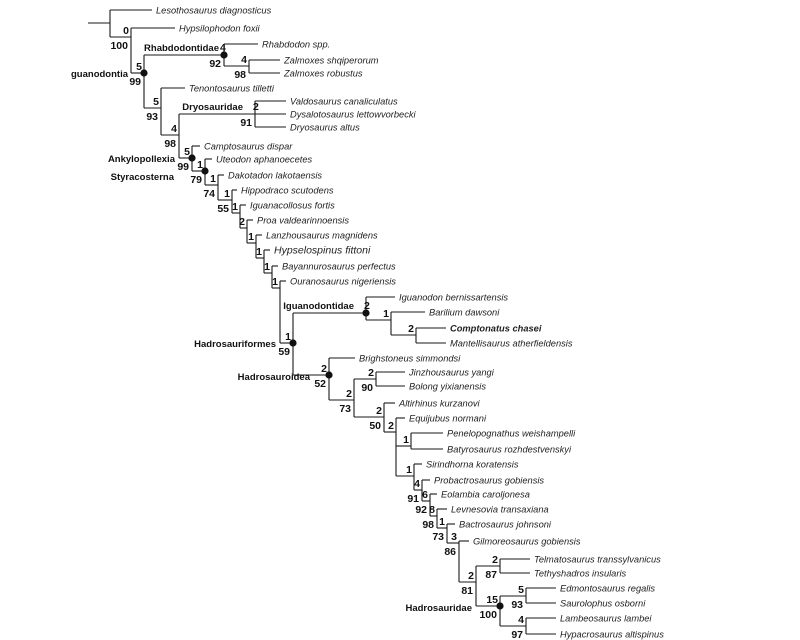 The image size is (800, 640). I want to click on clade-label: Iguanodontidae, so click(318, 306).